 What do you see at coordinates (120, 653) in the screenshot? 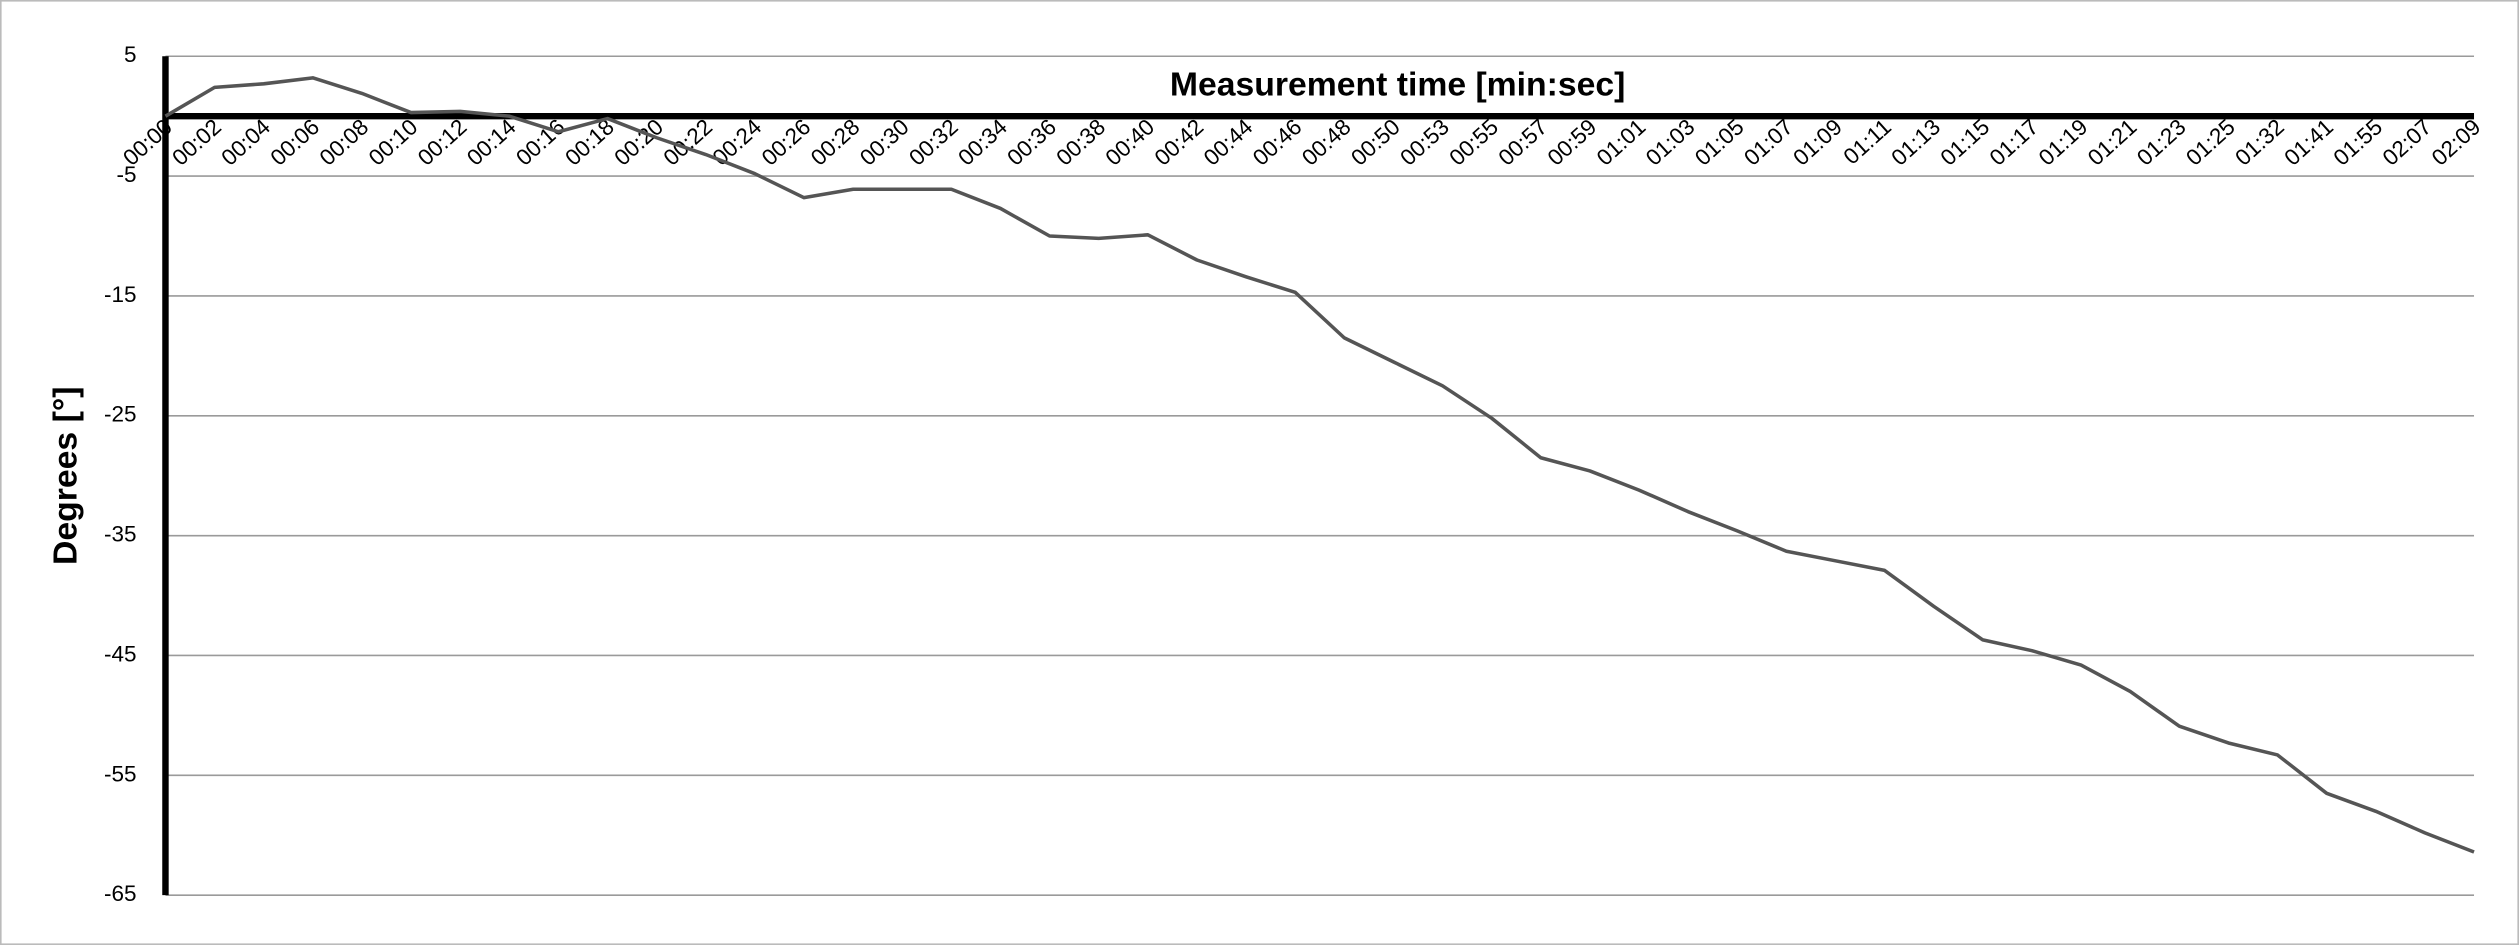
I see `y-tick-label: -45` at bounding box center [120, 653].